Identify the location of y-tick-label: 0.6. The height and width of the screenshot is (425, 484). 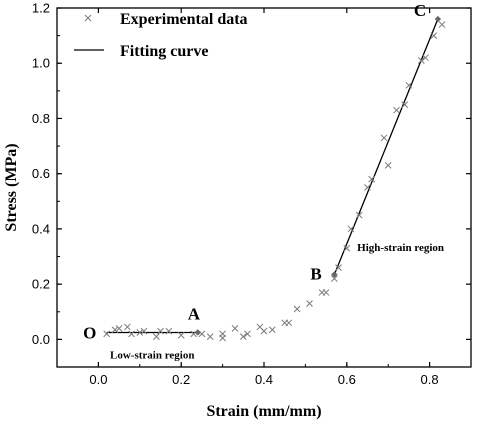
(41, 173).